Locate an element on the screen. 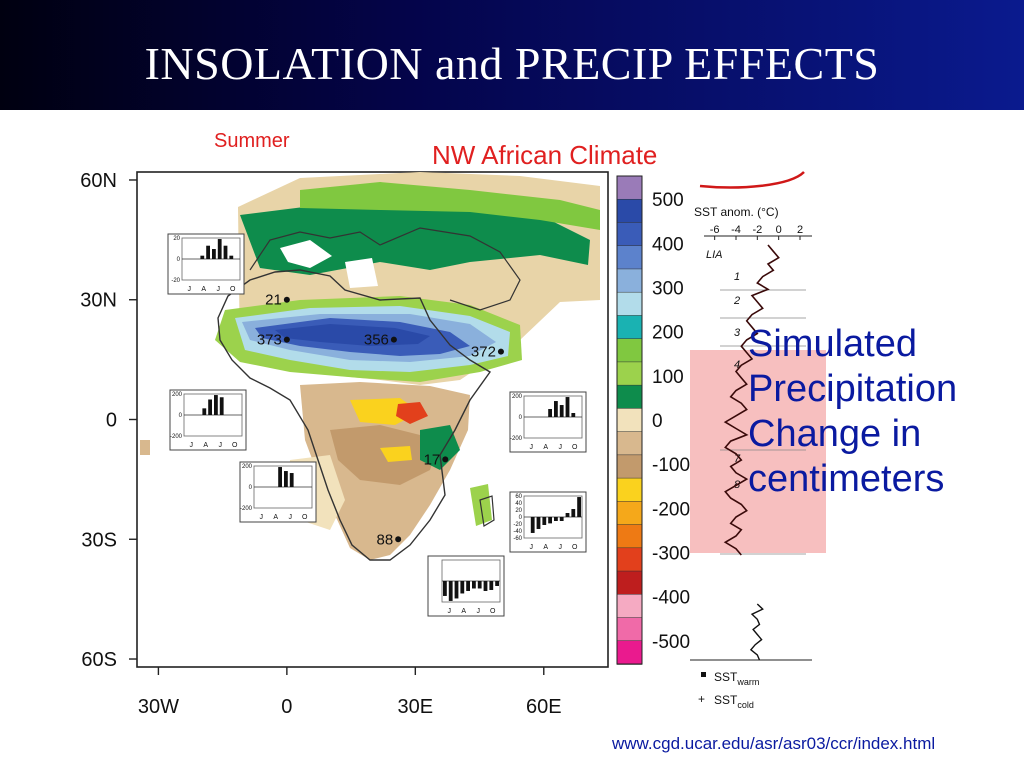 Image resolution: width=1024 pixels, height=768 pixels. caption-line: Precipitation is located at coordinates (853, 389).